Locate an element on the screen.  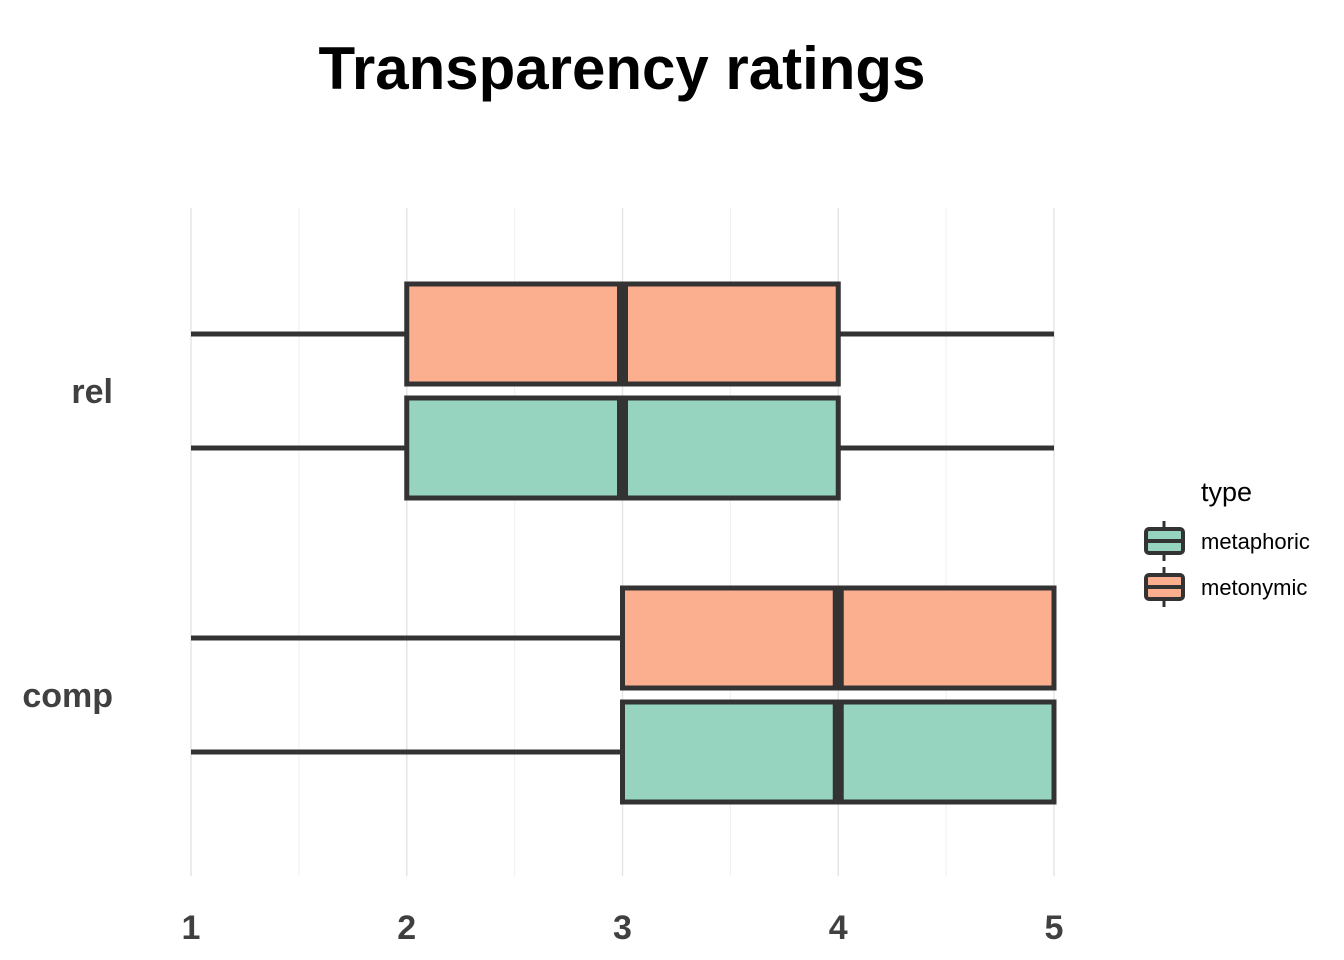
y-axis-ticks: rel comp is located at coordinates (67, 544).